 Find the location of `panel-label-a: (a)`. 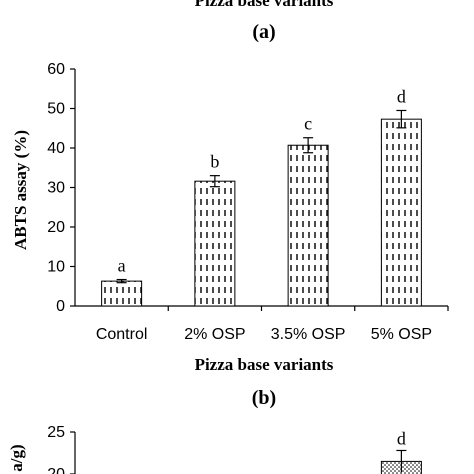

panel-label-a: (a) is located at coordinates (263, 32).